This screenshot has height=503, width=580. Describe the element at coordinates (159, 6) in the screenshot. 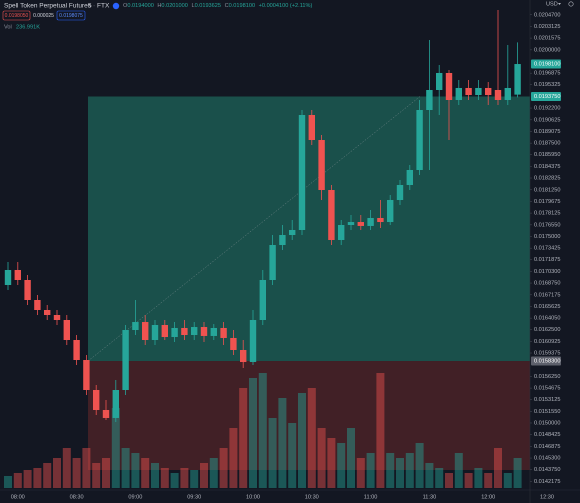

I see `ohlc-key: H` at that location.